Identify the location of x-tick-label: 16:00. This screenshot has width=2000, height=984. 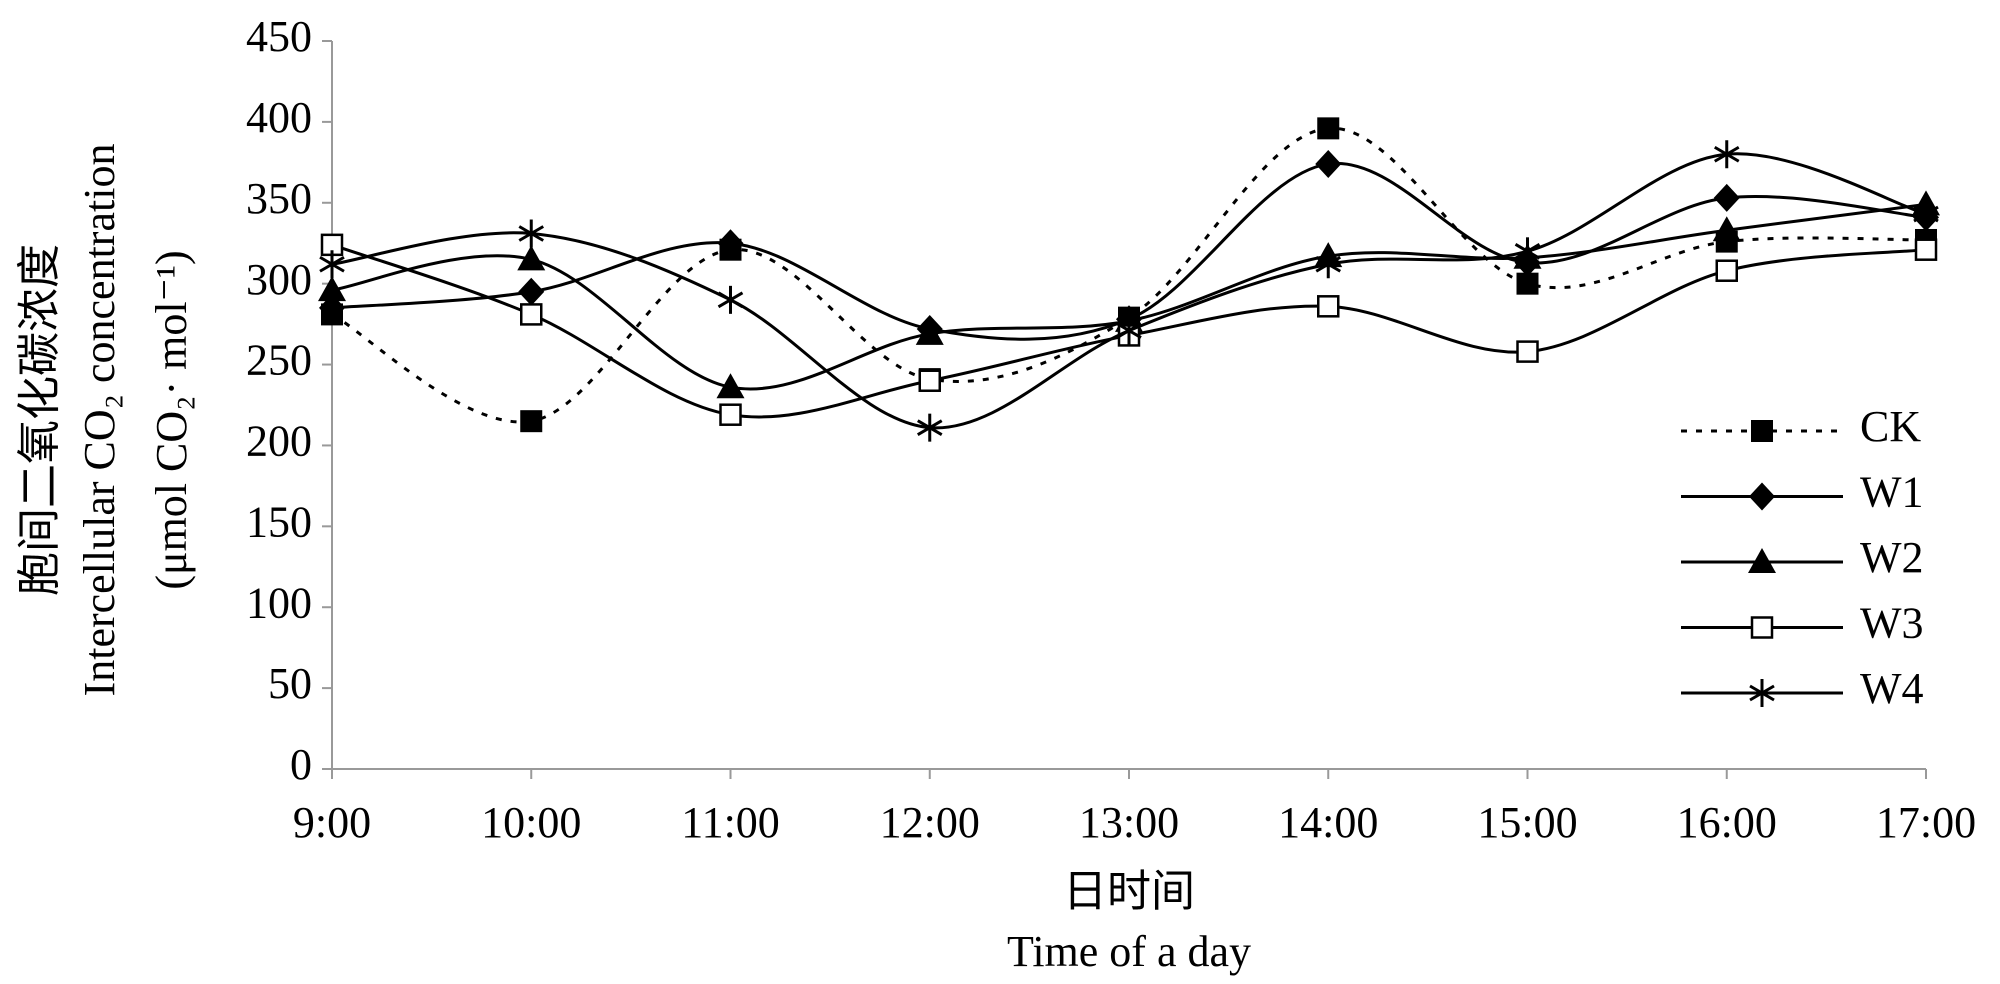
(1727, 822).